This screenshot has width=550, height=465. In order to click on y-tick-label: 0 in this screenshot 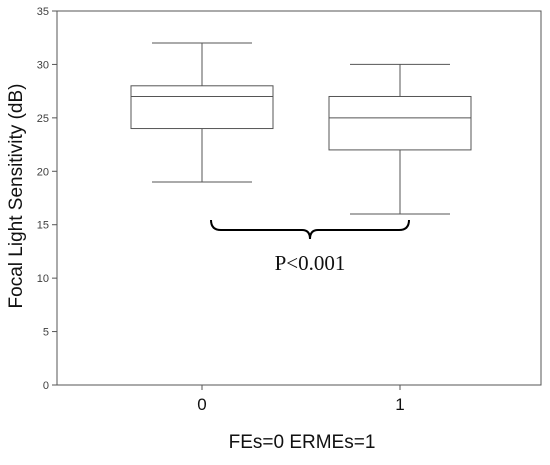, I will do `click(46, 386)`.